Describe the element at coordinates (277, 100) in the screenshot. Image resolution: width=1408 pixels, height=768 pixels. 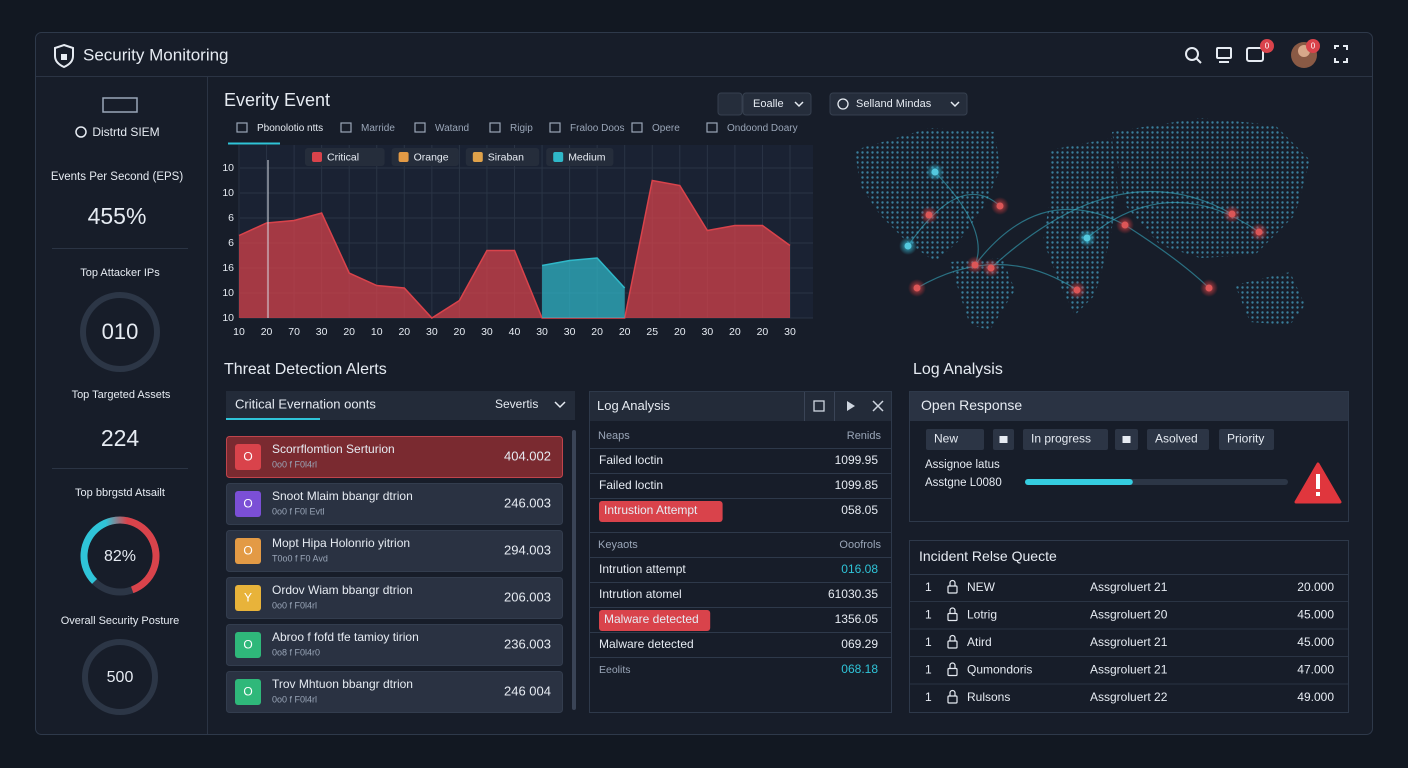
I see `chart-title: Everity Event` at that location.